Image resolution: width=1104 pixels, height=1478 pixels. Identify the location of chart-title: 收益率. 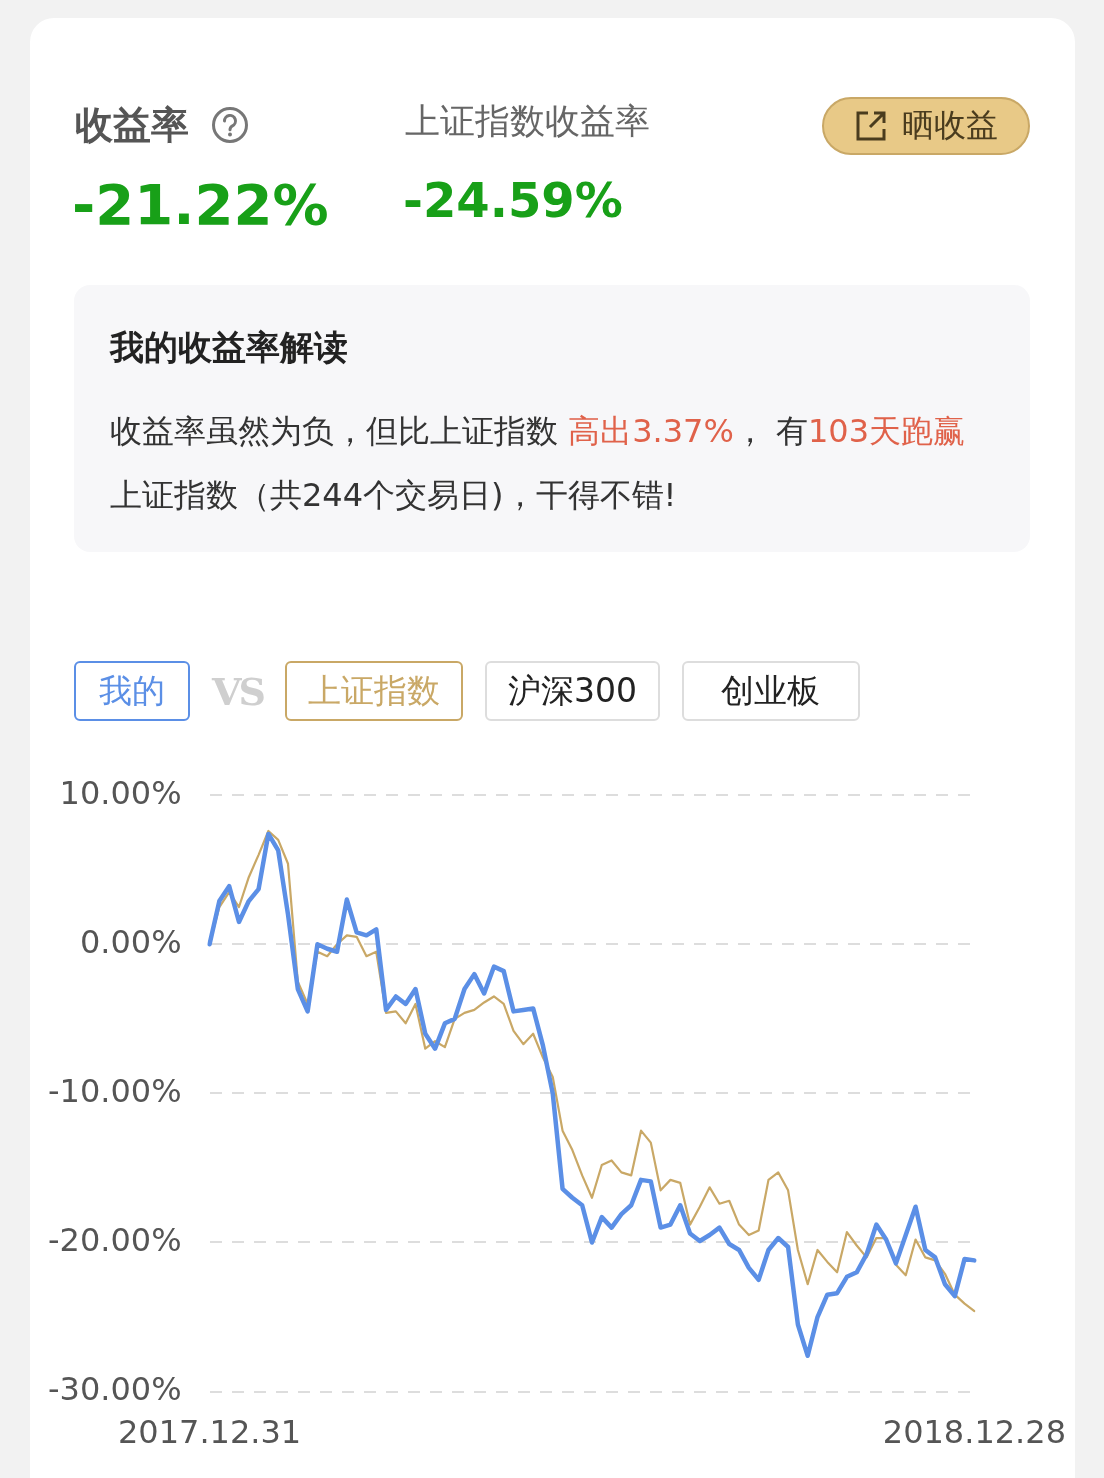
(132, 125).